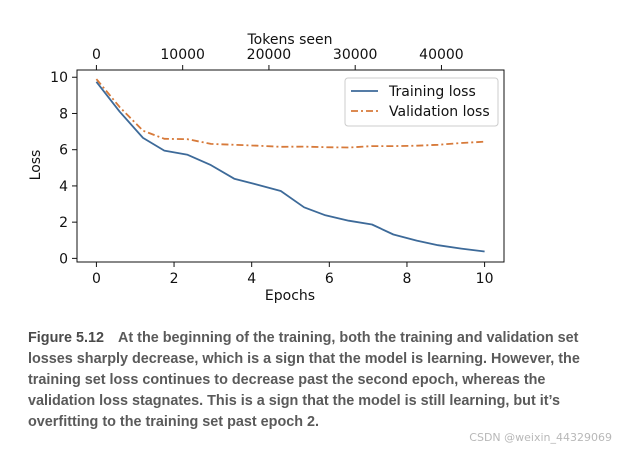 This screenshot has width=624, height=454. I want to click on legend: Training loss Validation loss, so click(421, 102).